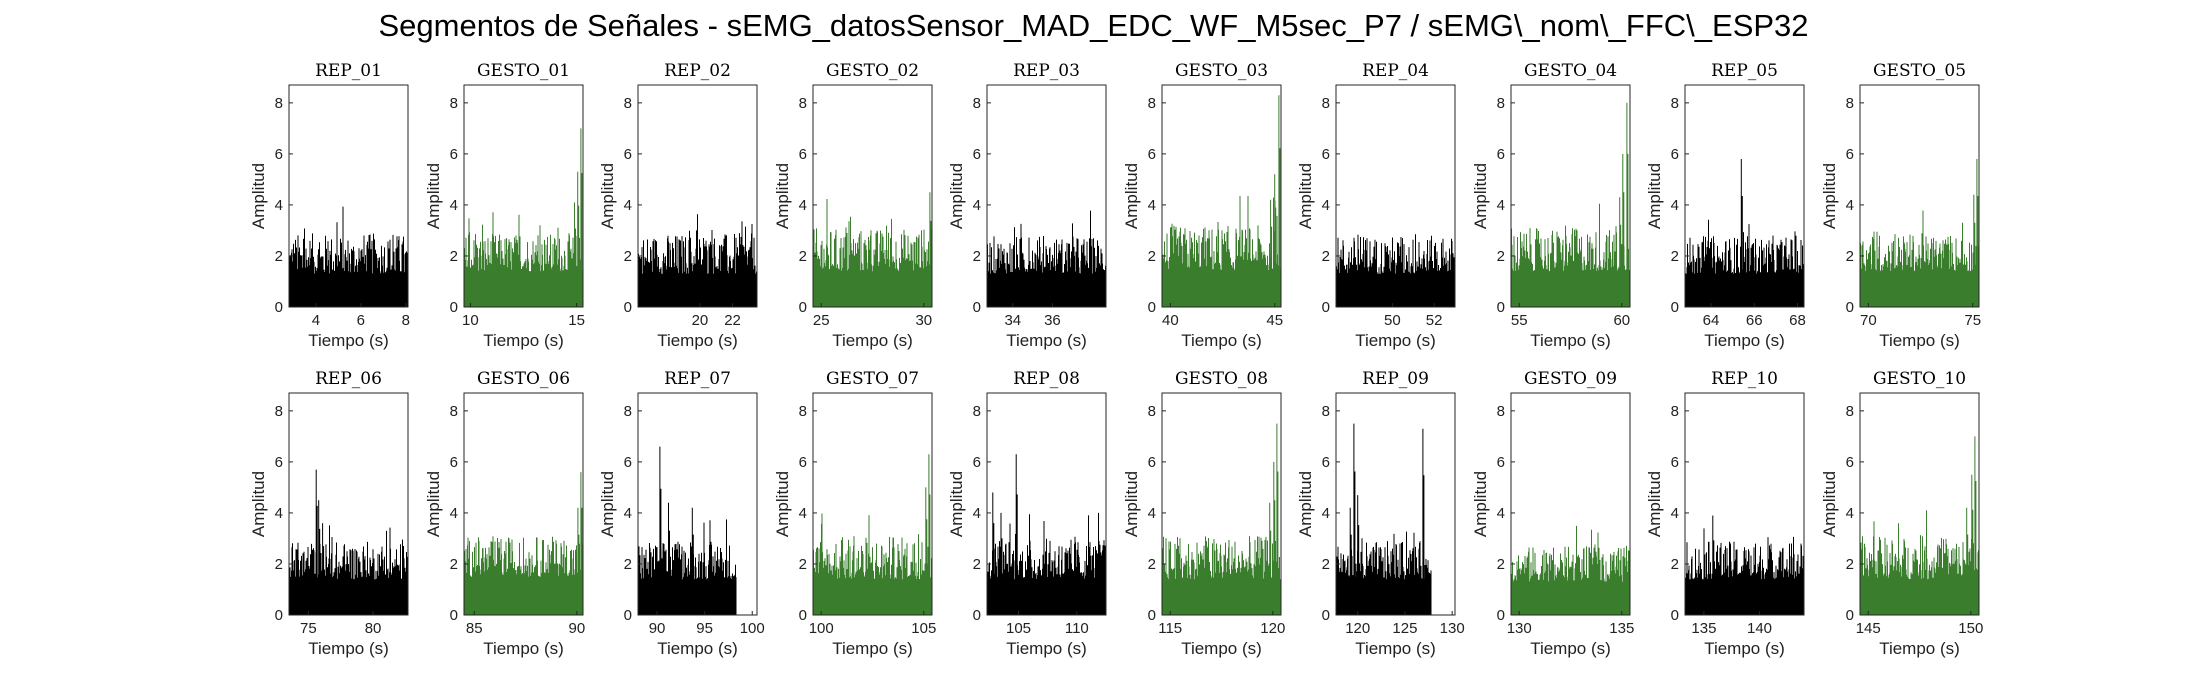 This screenshot has width=2187, height=688. What do you see at coordinates (316, 320) in the screenshot?
I see `x-tick-label: 4` at bounding box center [316, 320].